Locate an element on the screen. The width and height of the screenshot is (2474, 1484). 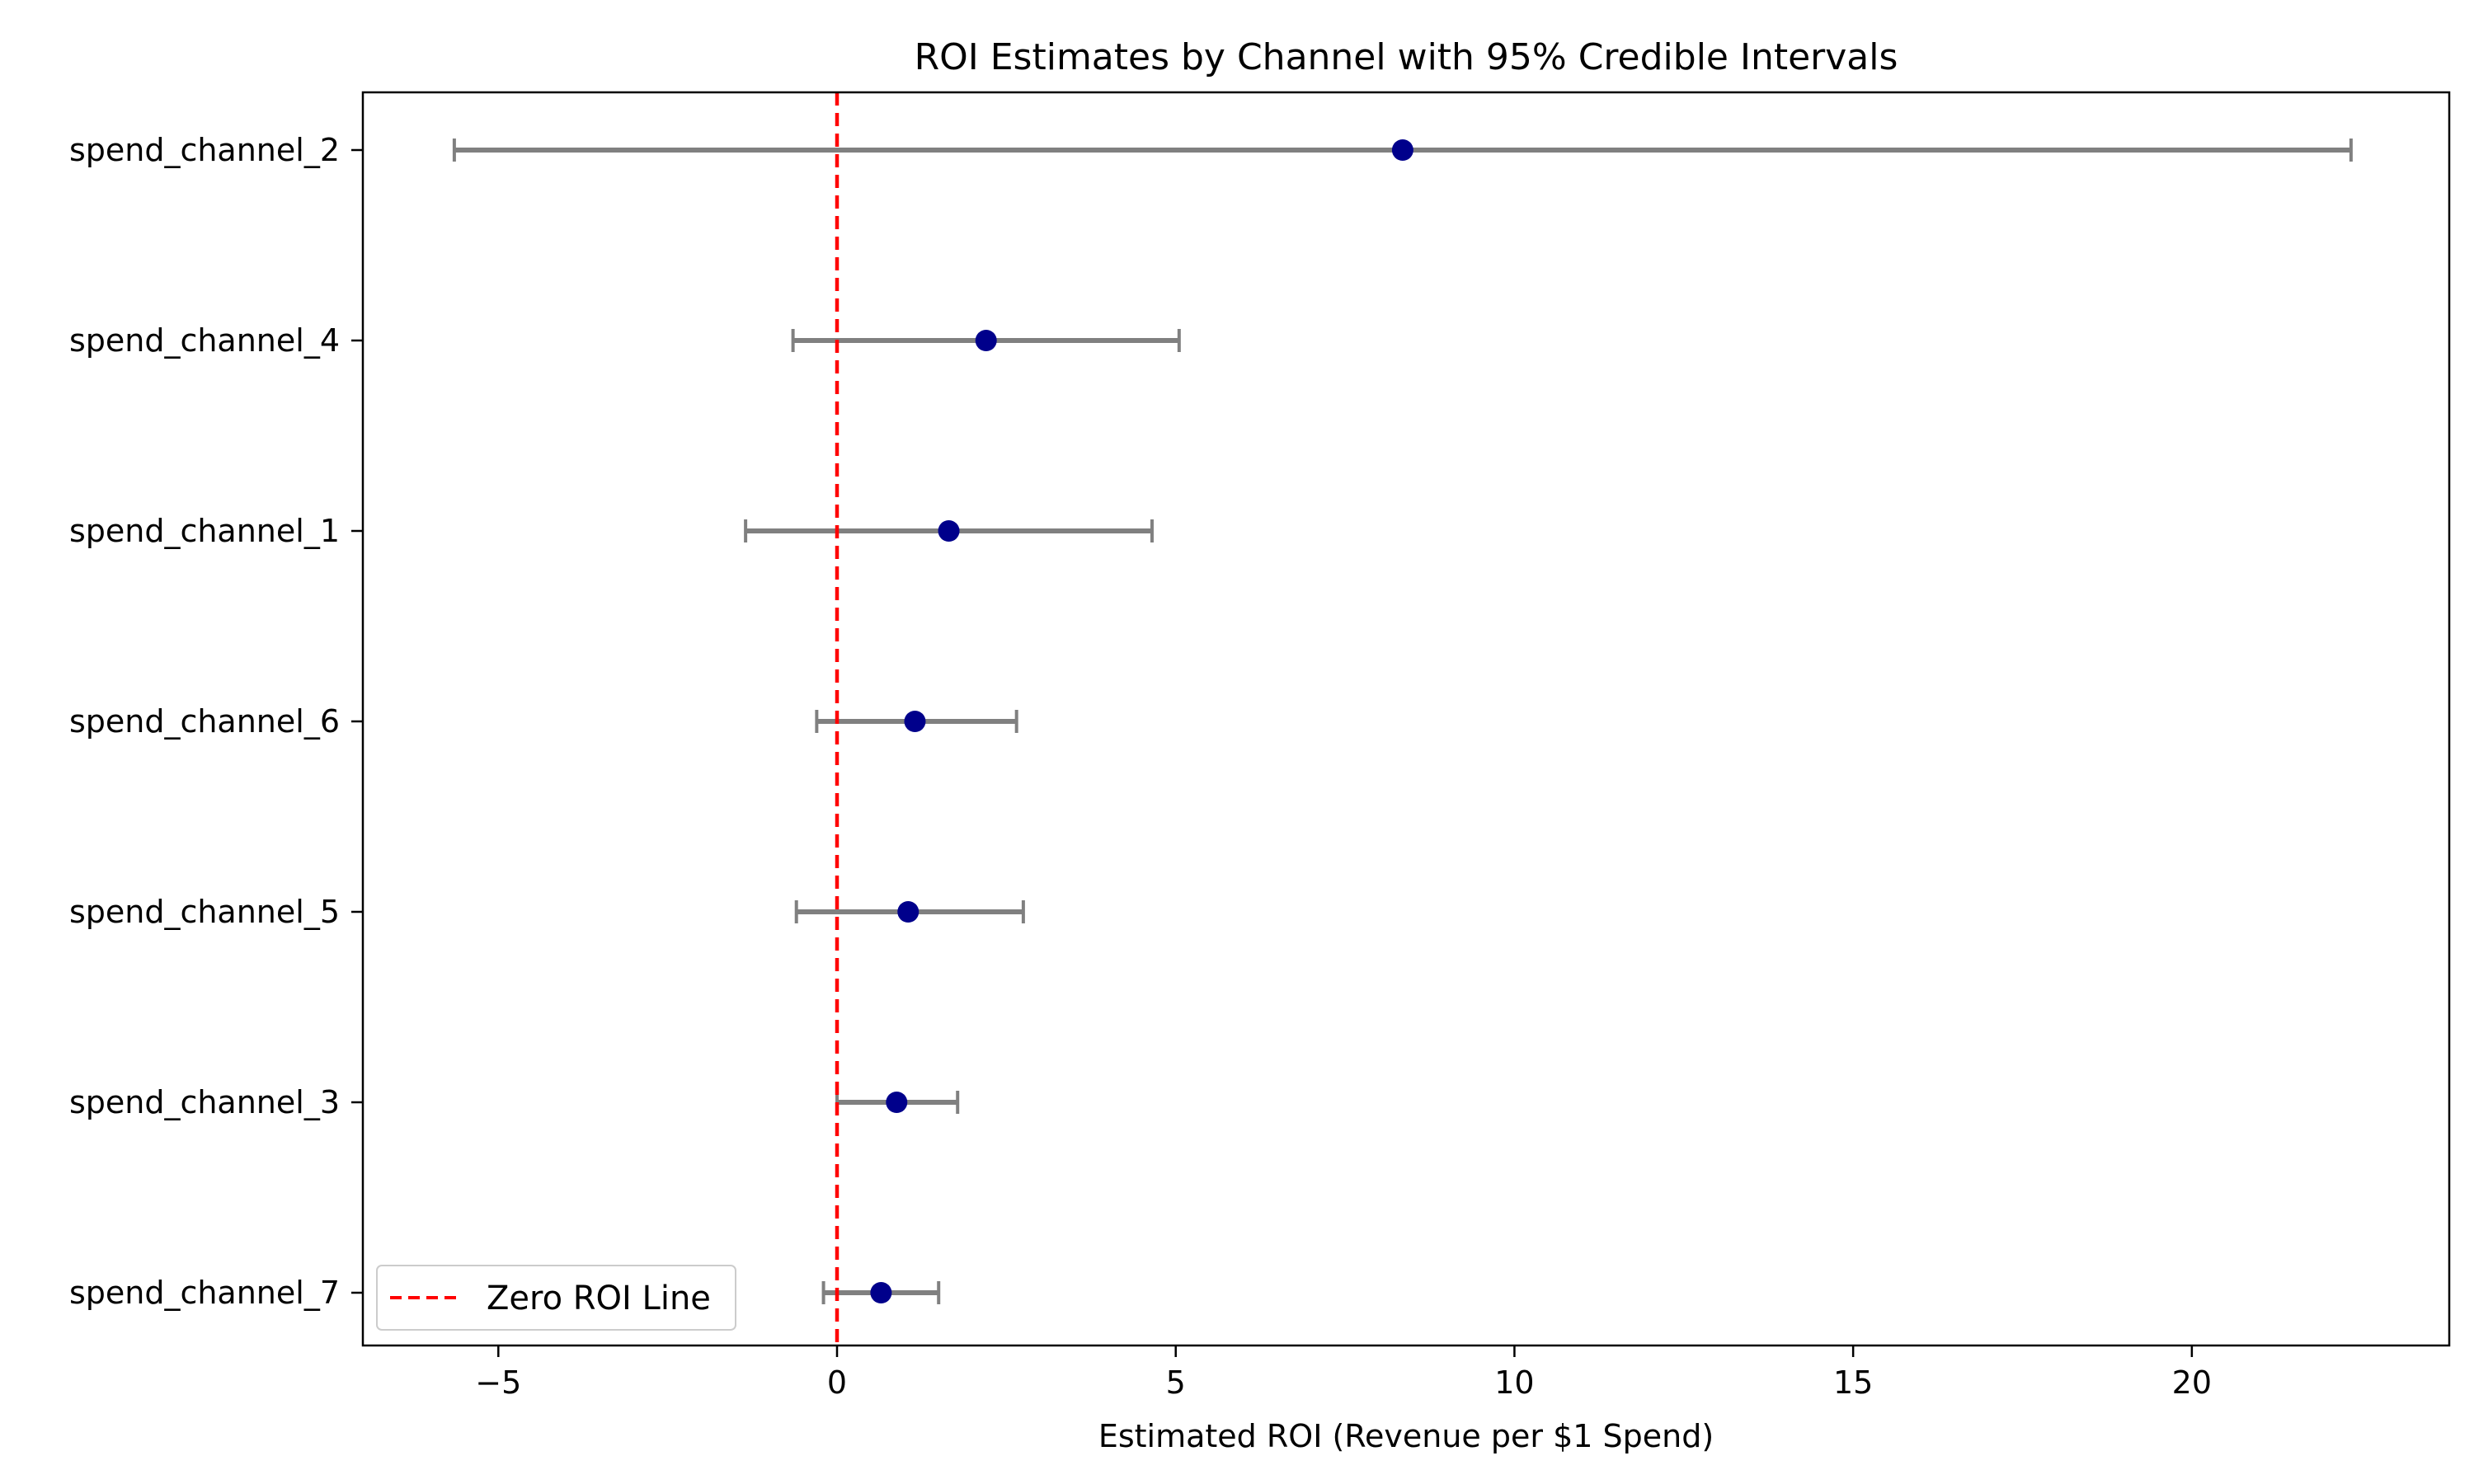
y-tick-label: spend_channel_5 is located at coordinates (204, 912).